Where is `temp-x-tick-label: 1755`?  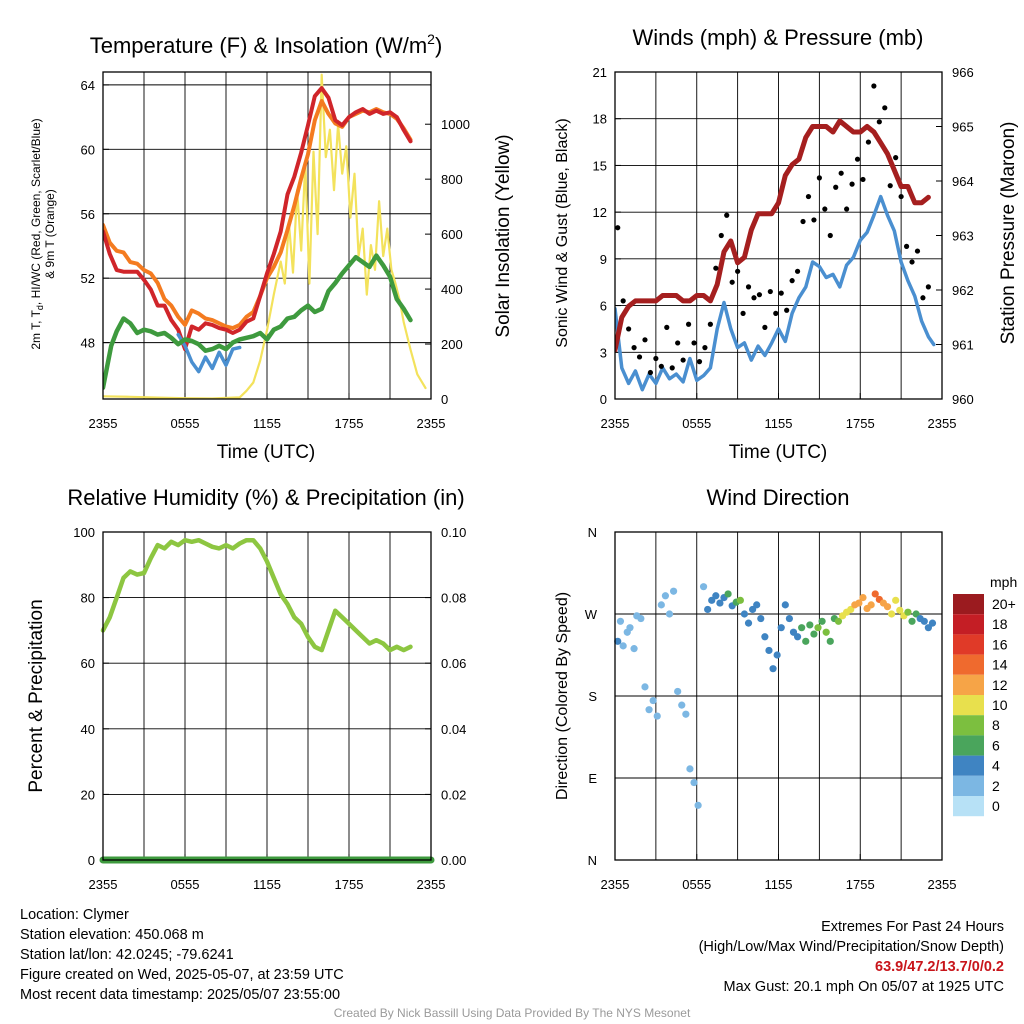 temp-x-tick-label: 1755 is located at coordinates (349, 423).